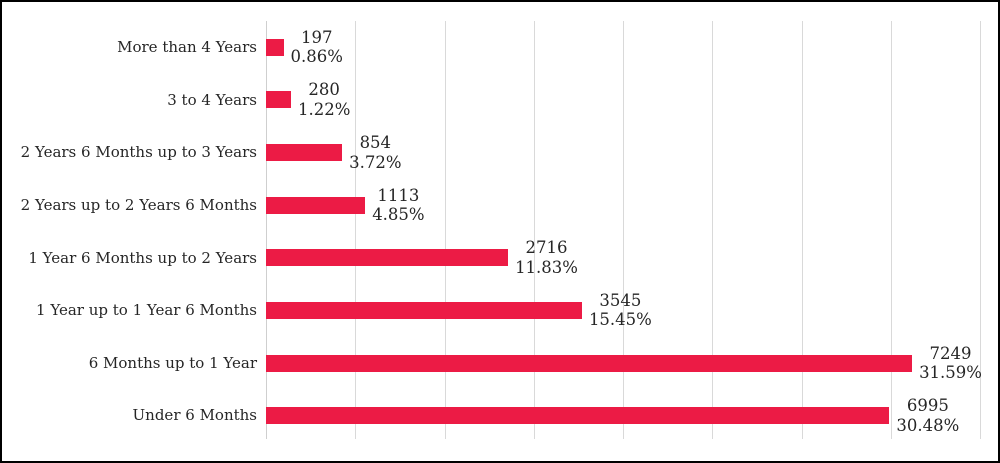 The width and height of the screenshot is (1000, 463). I want to click on data-label: 854 3.72%, so click(375, 152).